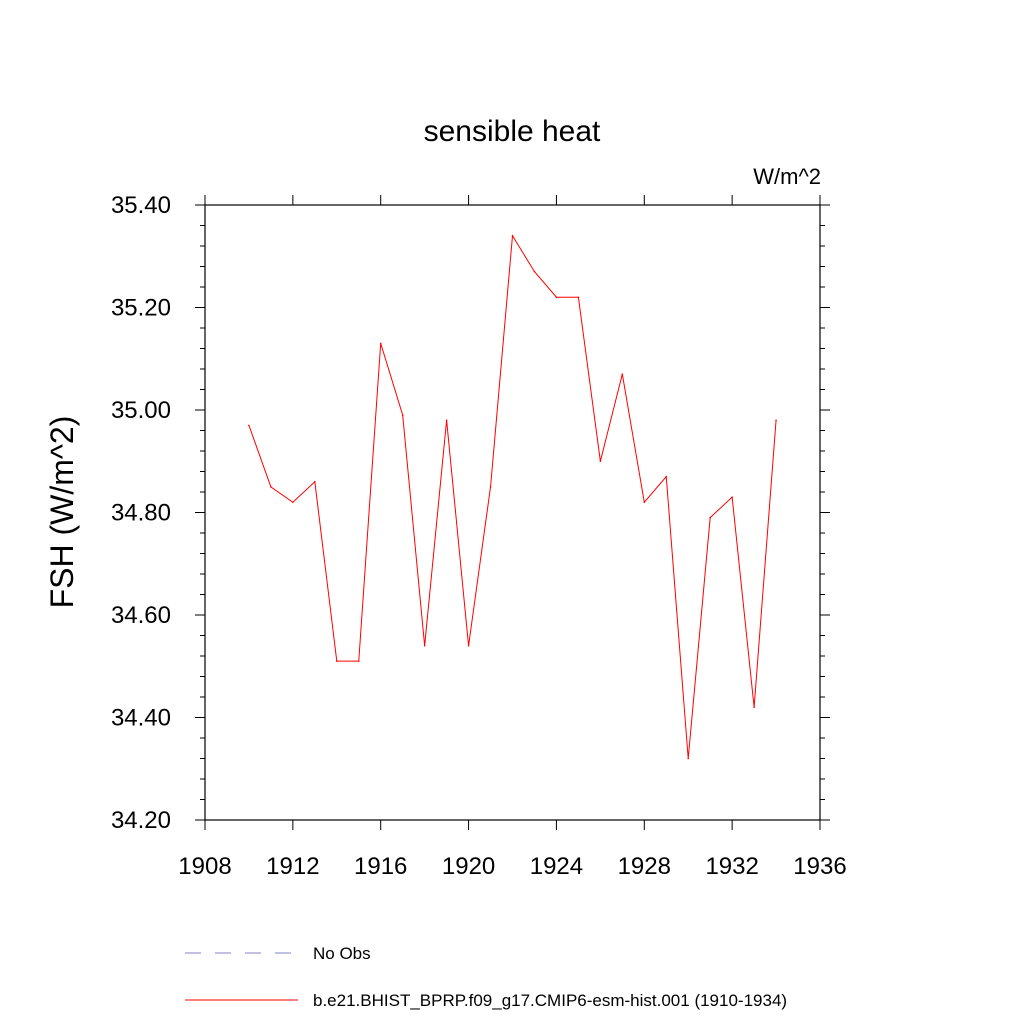 The height and width of the screenshot is (1024, 1024). Describe the element at coordinates (62, 512) in the screenshot. I see `y-axis-label: FSH (W/m^2)` at that location.